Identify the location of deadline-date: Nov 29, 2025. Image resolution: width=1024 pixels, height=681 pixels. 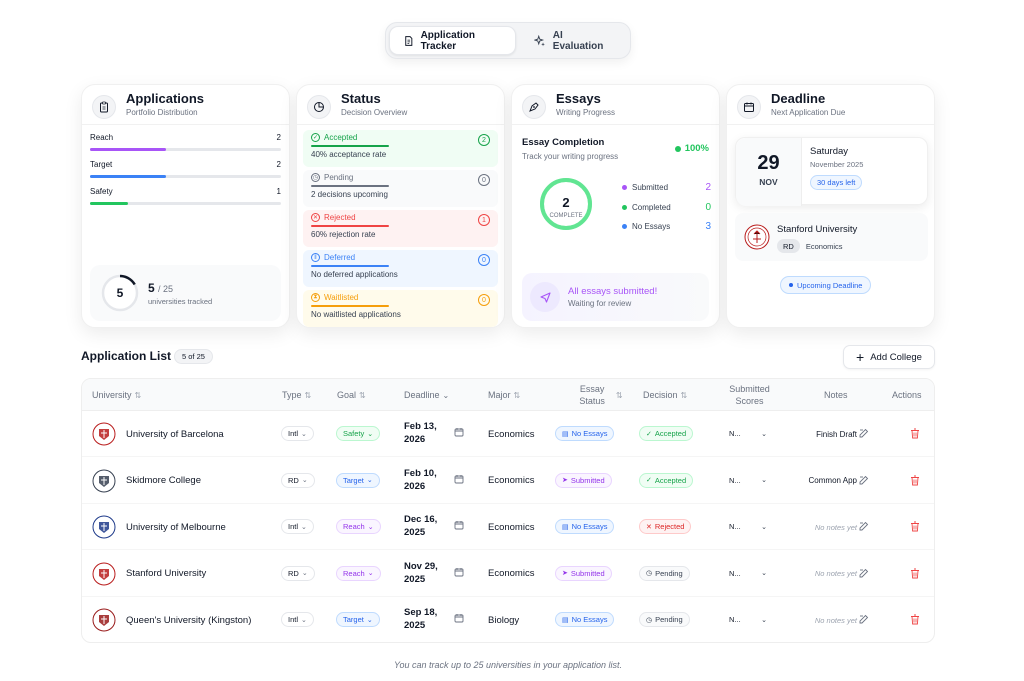
(421, 572).